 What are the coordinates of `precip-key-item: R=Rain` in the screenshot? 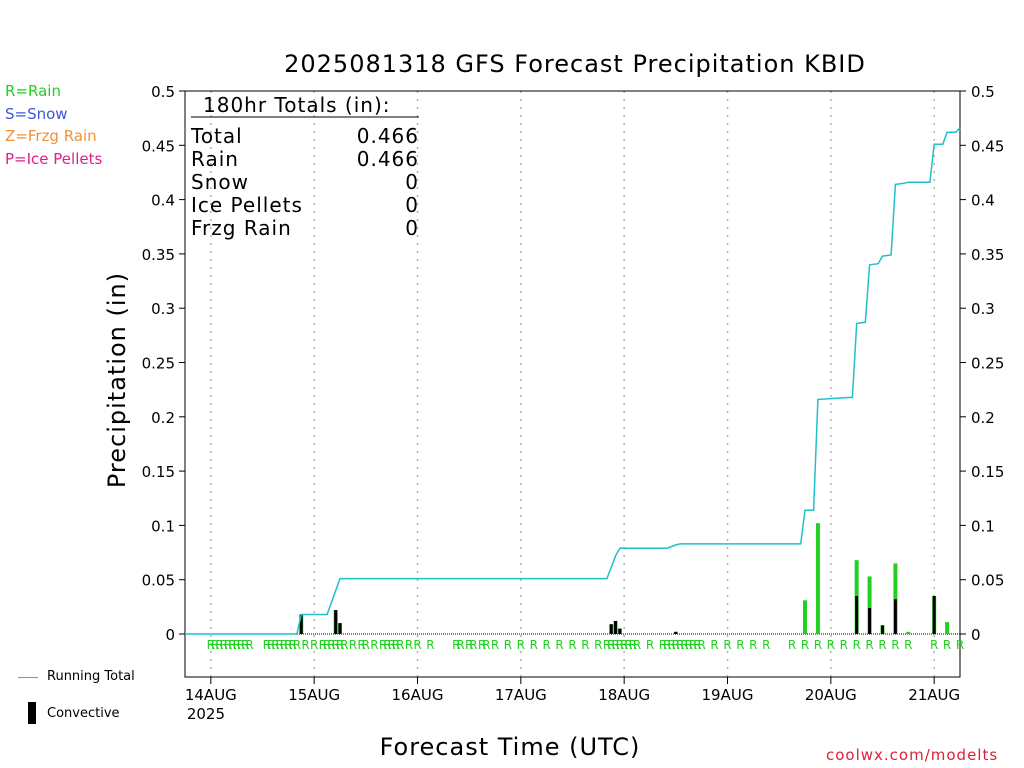 It's located at (33, 91).